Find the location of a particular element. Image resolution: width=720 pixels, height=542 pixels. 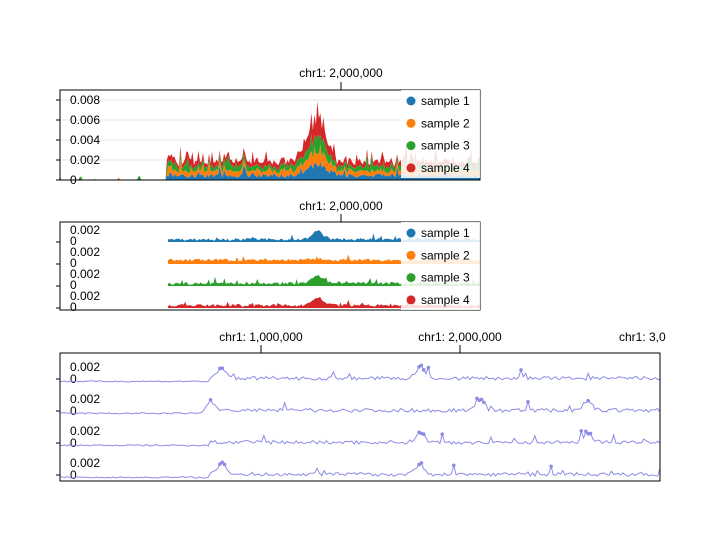

top-tick-label: chr1: 3,0 is located at coordinates (642, 337).